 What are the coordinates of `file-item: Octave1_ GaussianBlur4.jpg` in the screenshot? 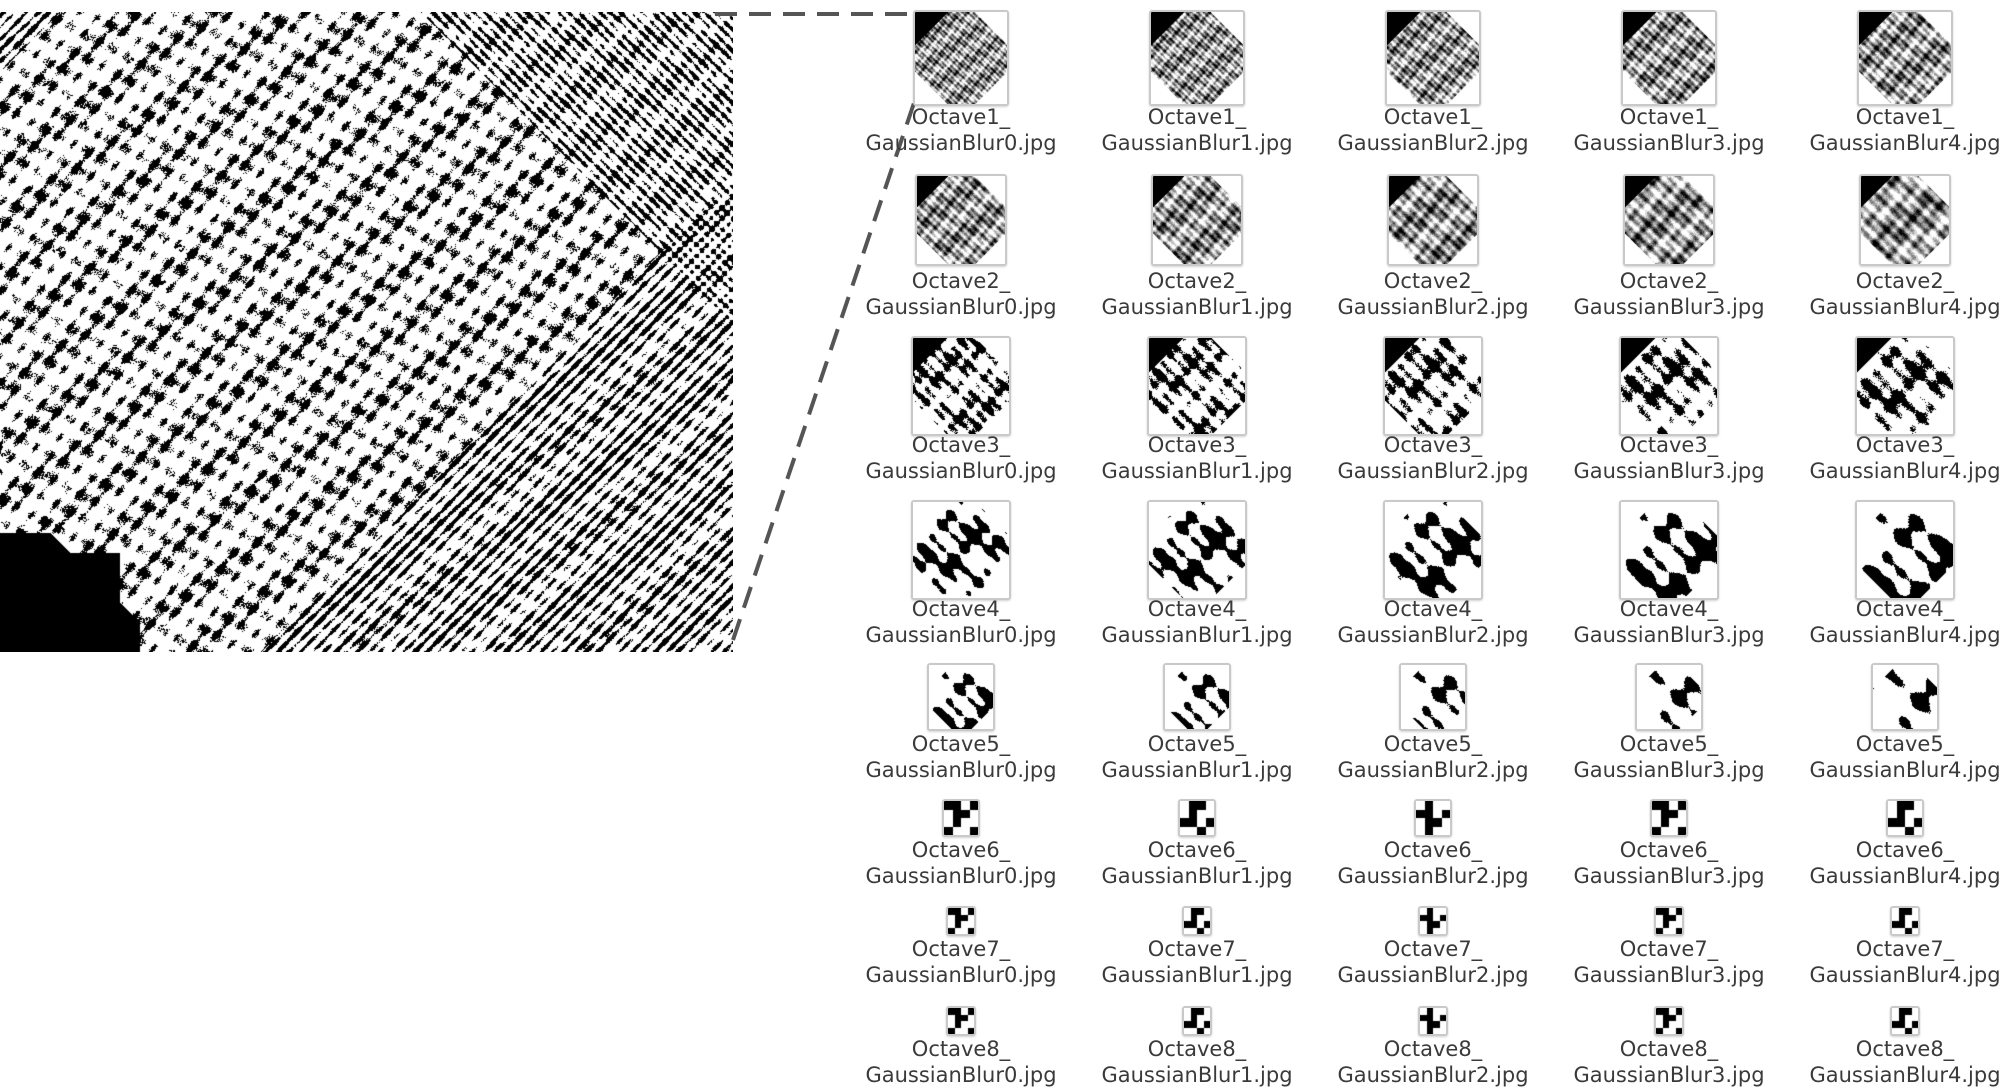 It's located at (1893, 83).